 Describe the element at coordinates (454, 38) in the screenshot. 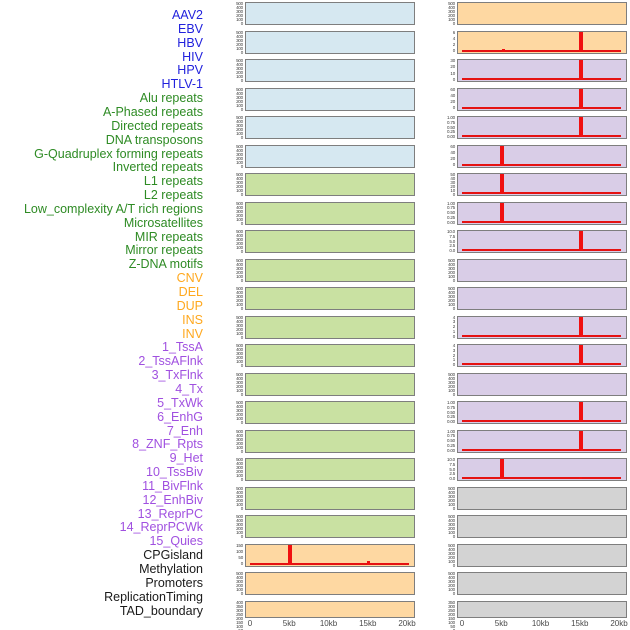

I see `y-tick-label: 4` at that location.